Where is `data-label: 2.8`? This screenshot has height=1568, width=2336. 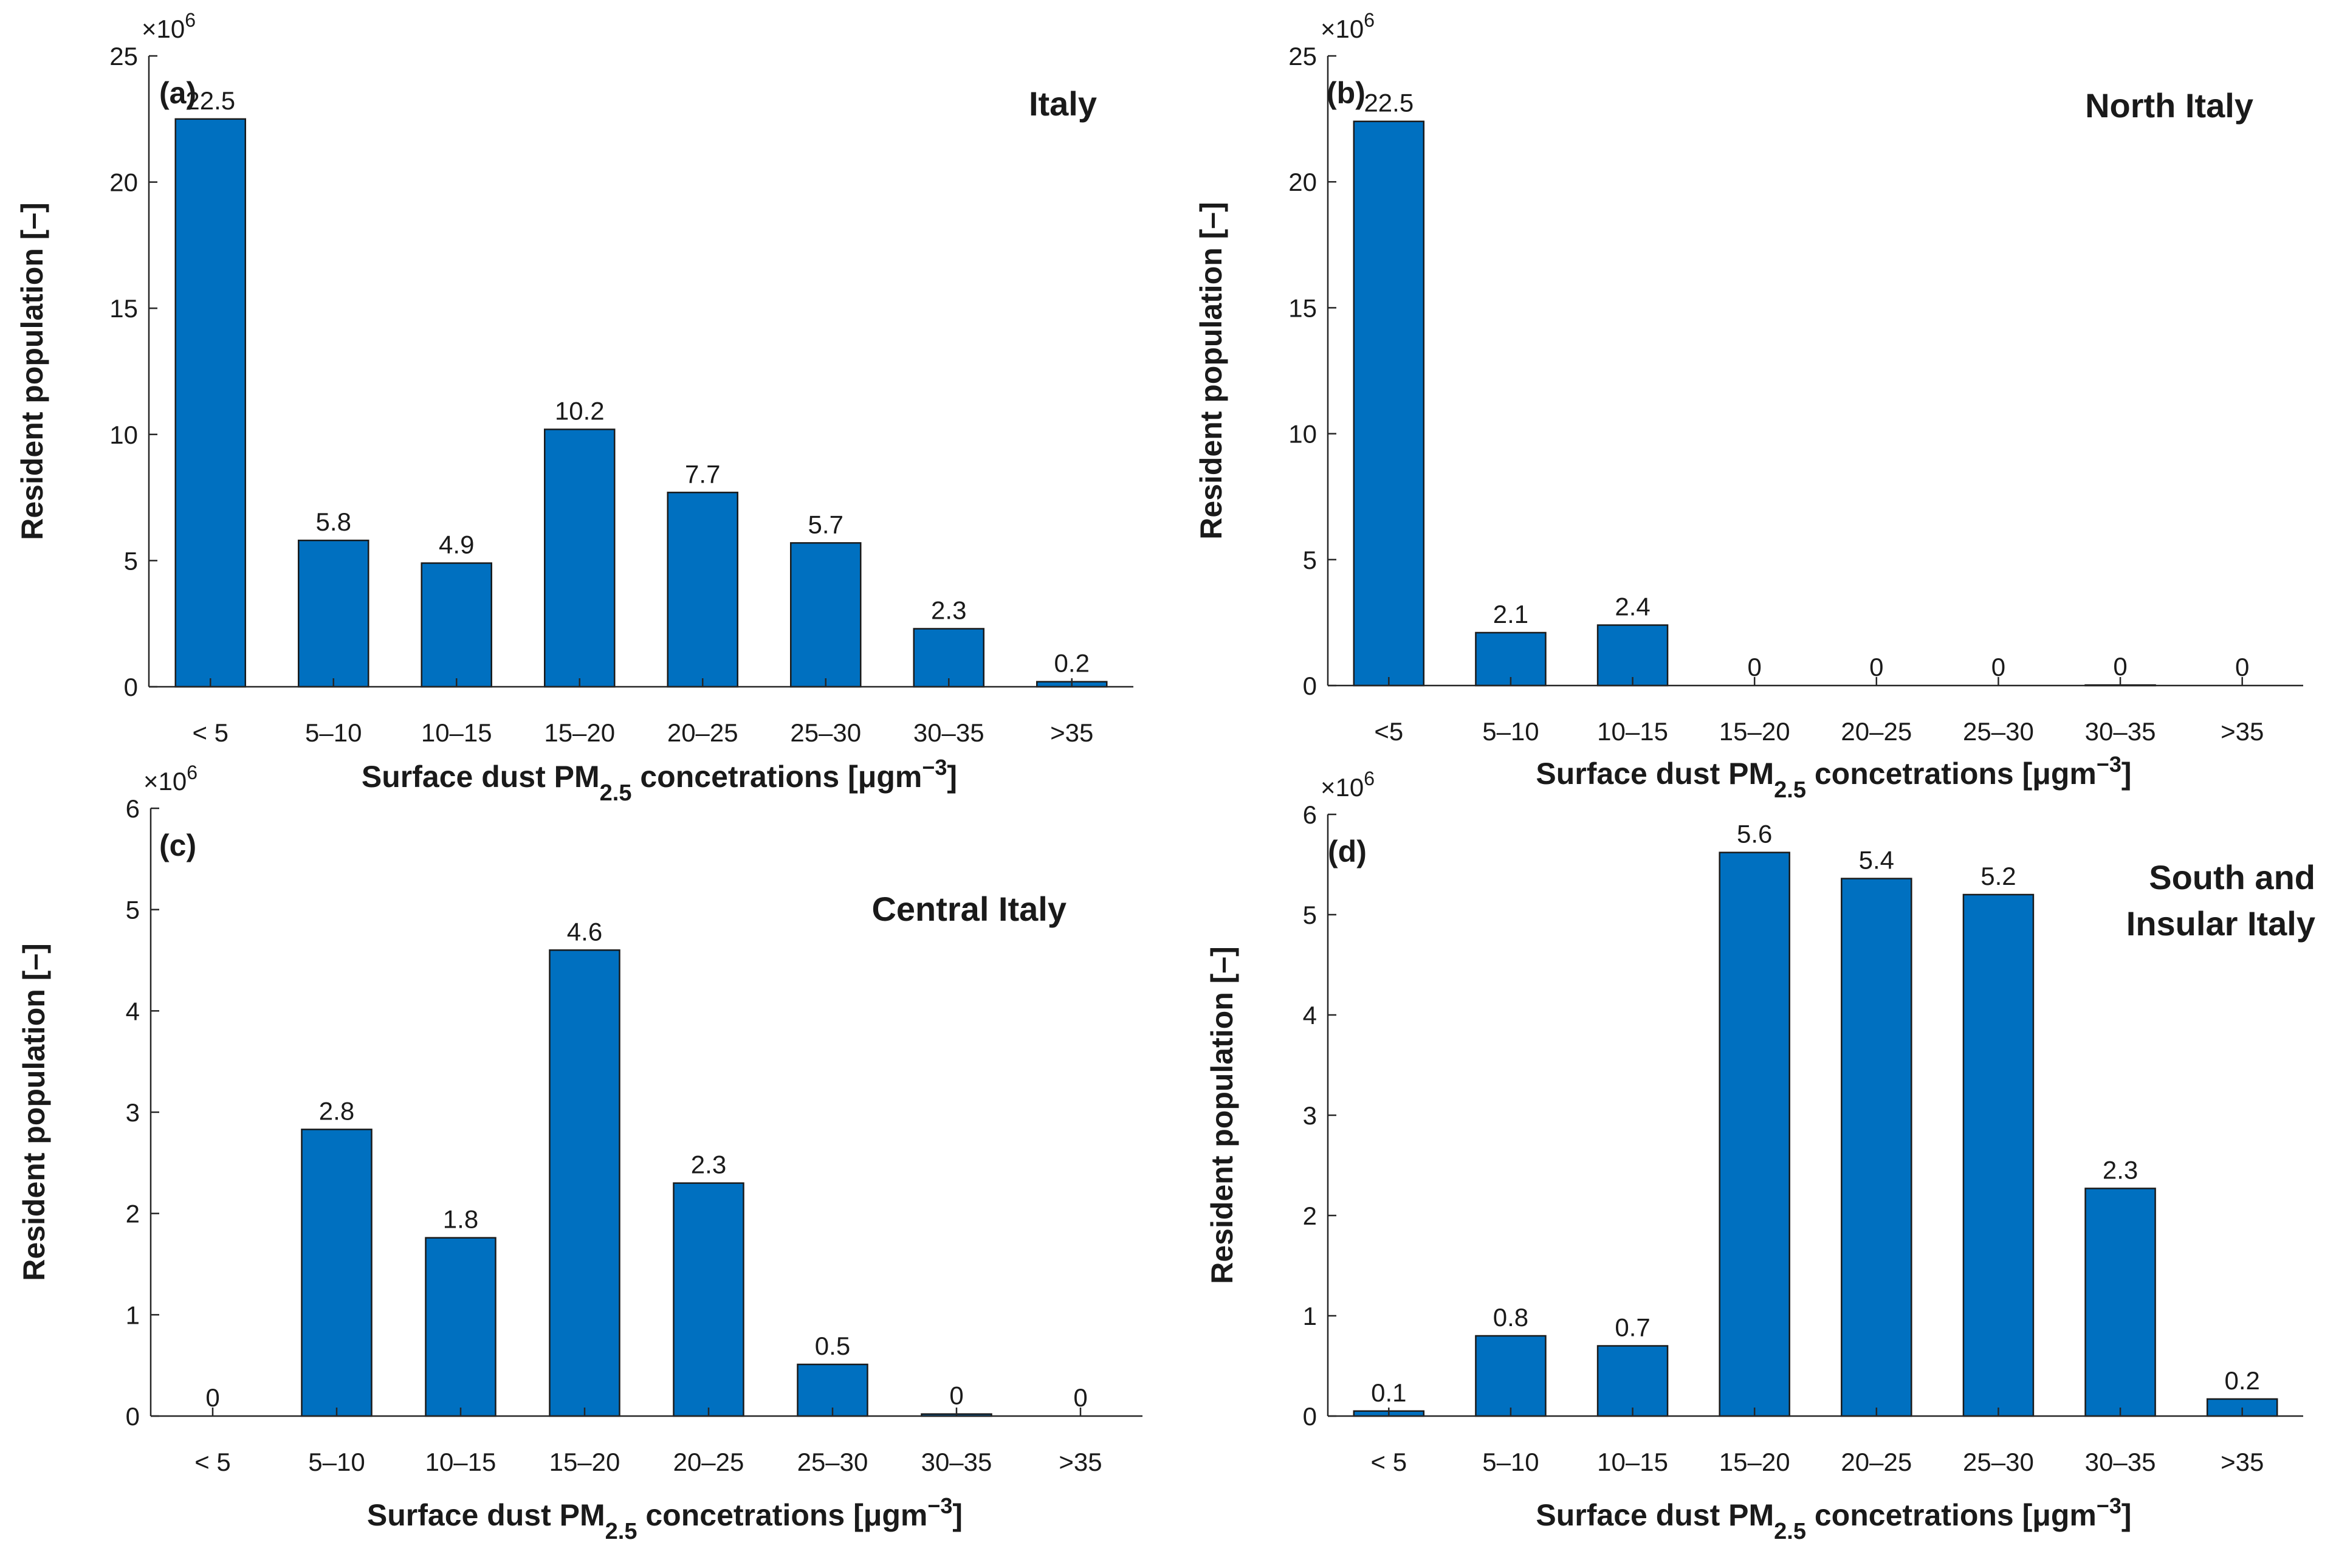
data-label: 2.8 is located at coordinates (336, 1110).